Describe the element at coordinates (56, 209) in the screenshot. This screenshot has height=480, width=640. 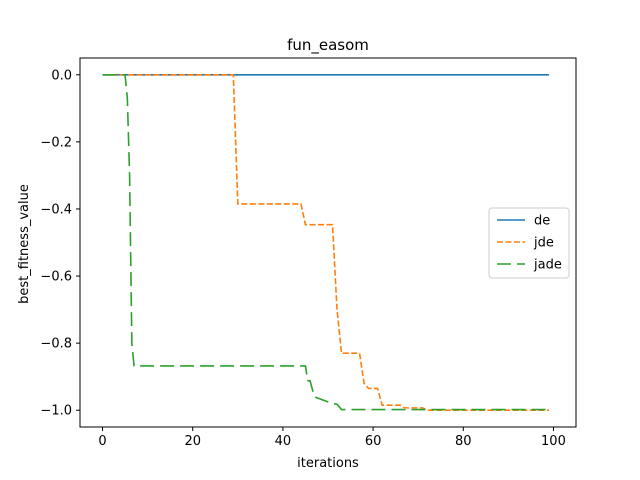
I see `y-tick-label: −0.4` at that location.